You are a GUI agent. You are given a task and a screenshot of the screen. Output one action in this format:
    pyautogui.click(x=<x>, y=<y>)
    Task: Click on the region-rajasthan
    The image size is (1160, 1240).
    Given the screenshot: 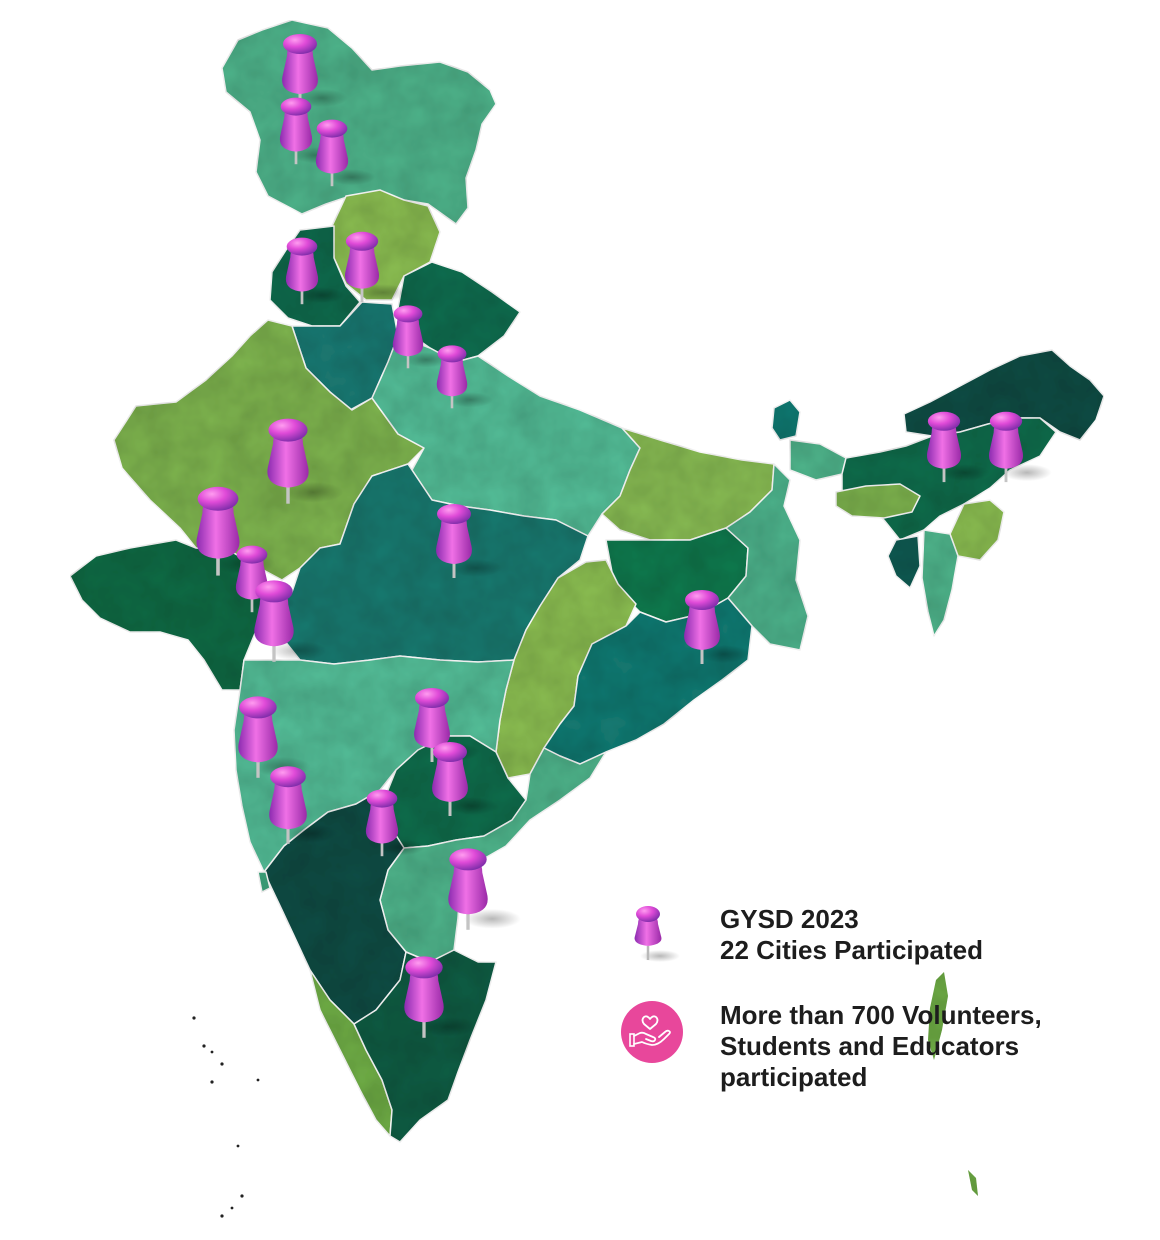 What is the action you would take?
    pyautogui.click(x=269, y=450)
    